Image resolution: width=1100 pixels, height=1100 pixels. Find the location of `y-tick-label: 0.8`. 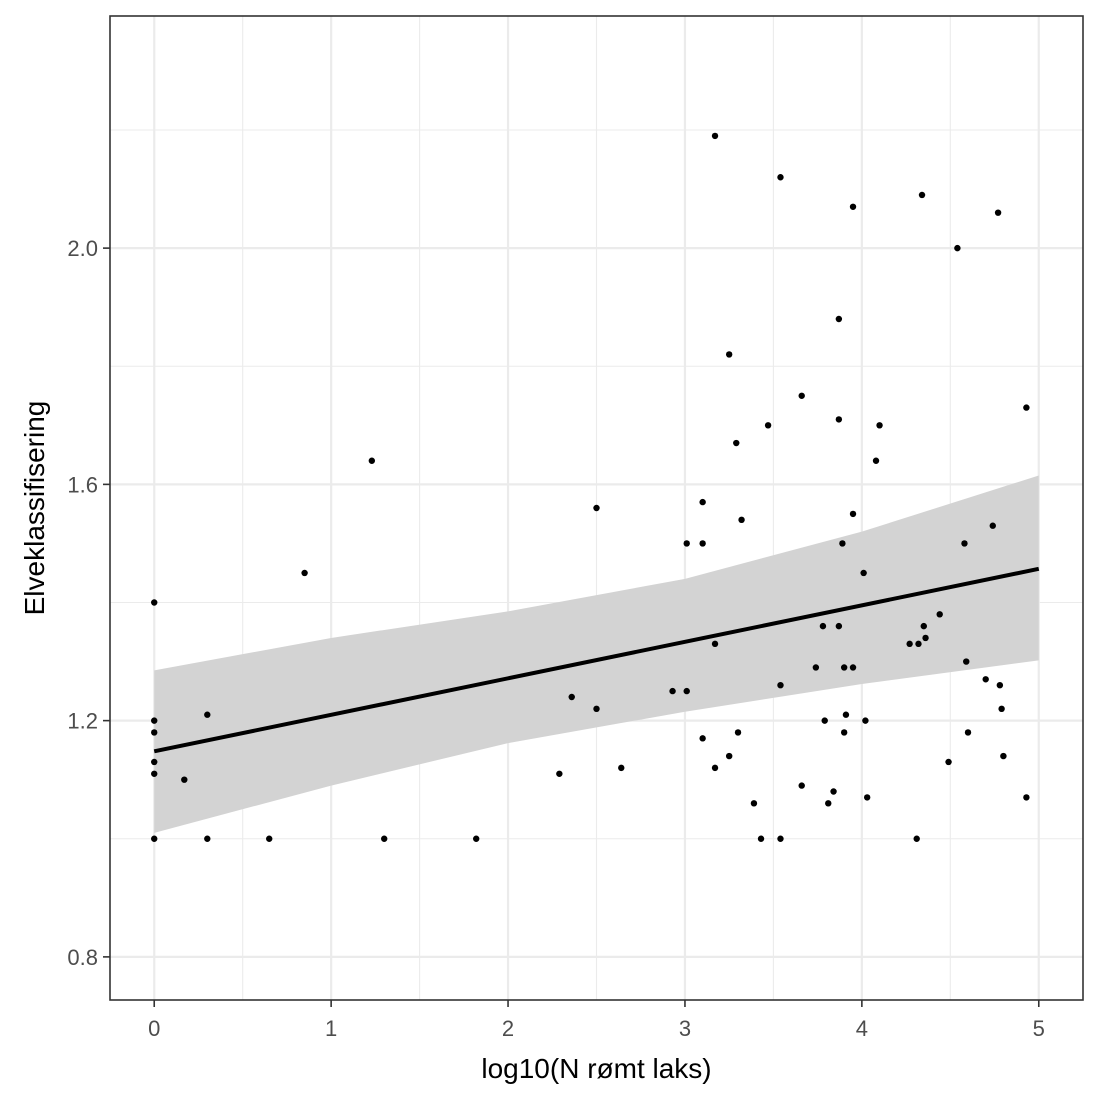

y-tick-label: 0.8 is located at coordinates (82, 957).